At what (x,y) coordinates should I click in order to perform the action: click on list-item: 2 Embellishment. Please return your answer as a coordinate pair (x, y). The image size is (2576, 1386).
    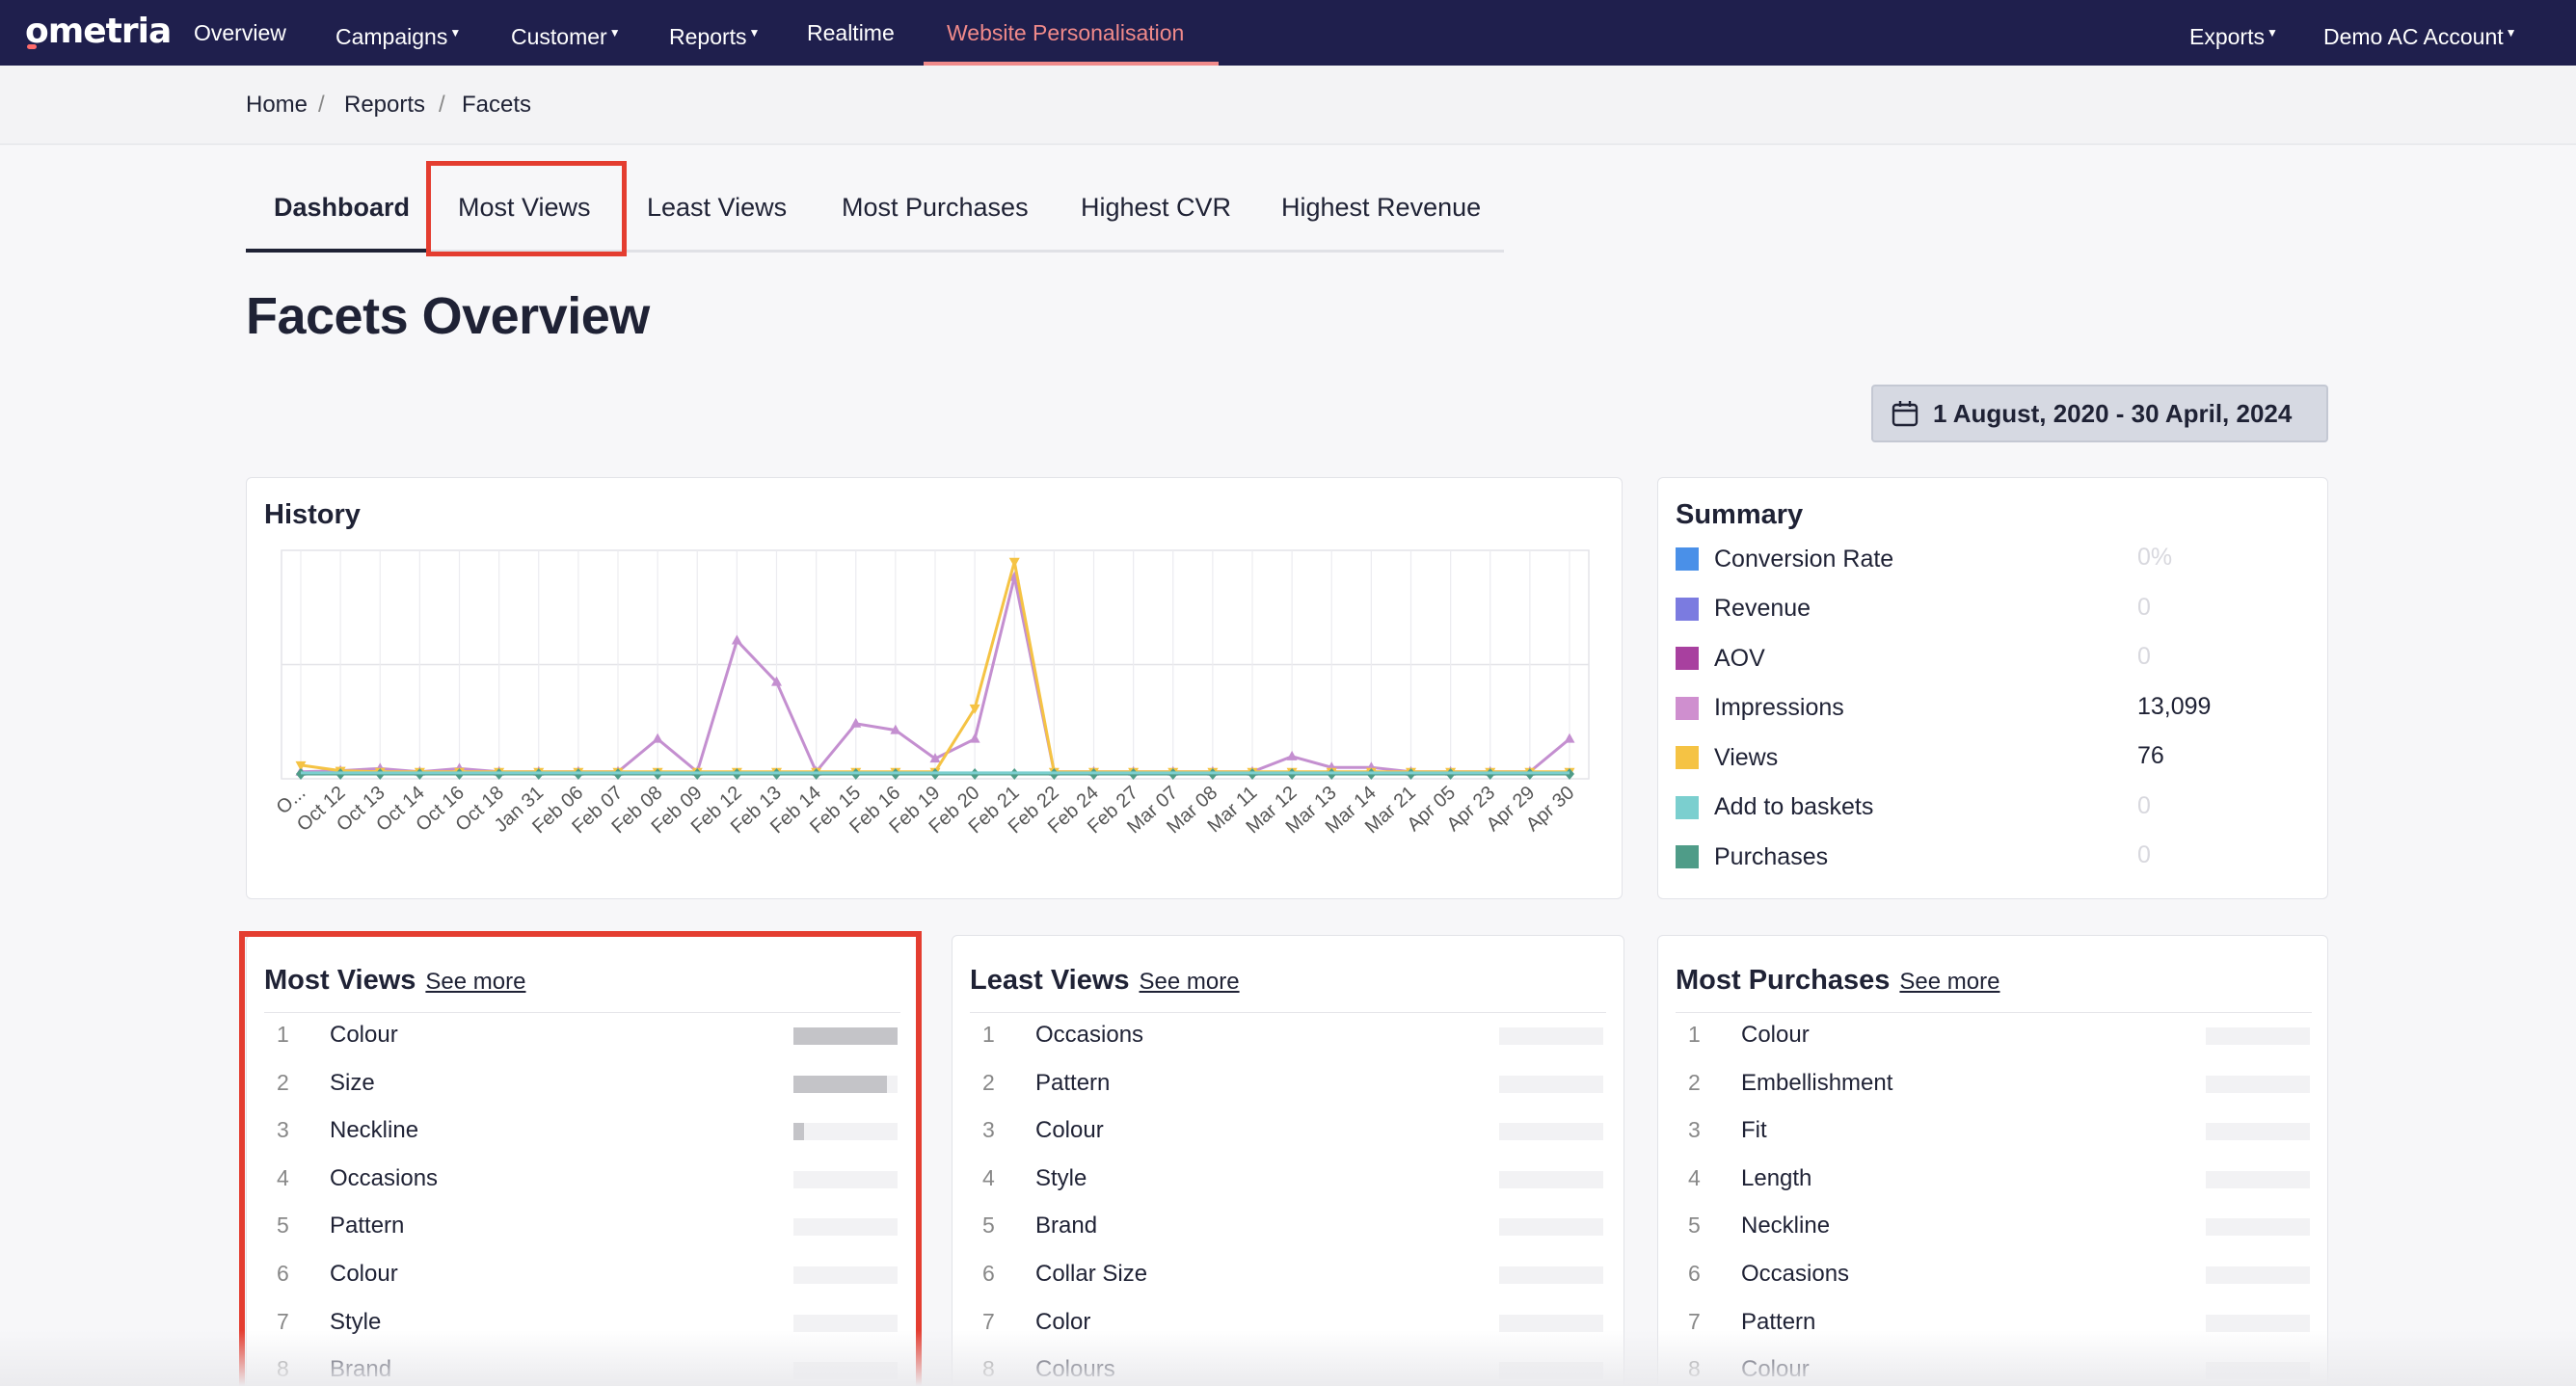
    Looking at the image, I should click on (1929, 1084).